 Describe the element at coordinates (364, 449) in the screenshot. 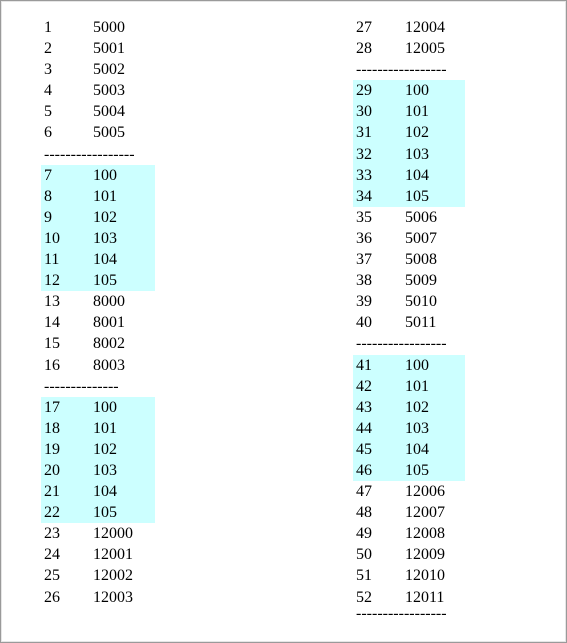

I see `row-number: 45` at that location.